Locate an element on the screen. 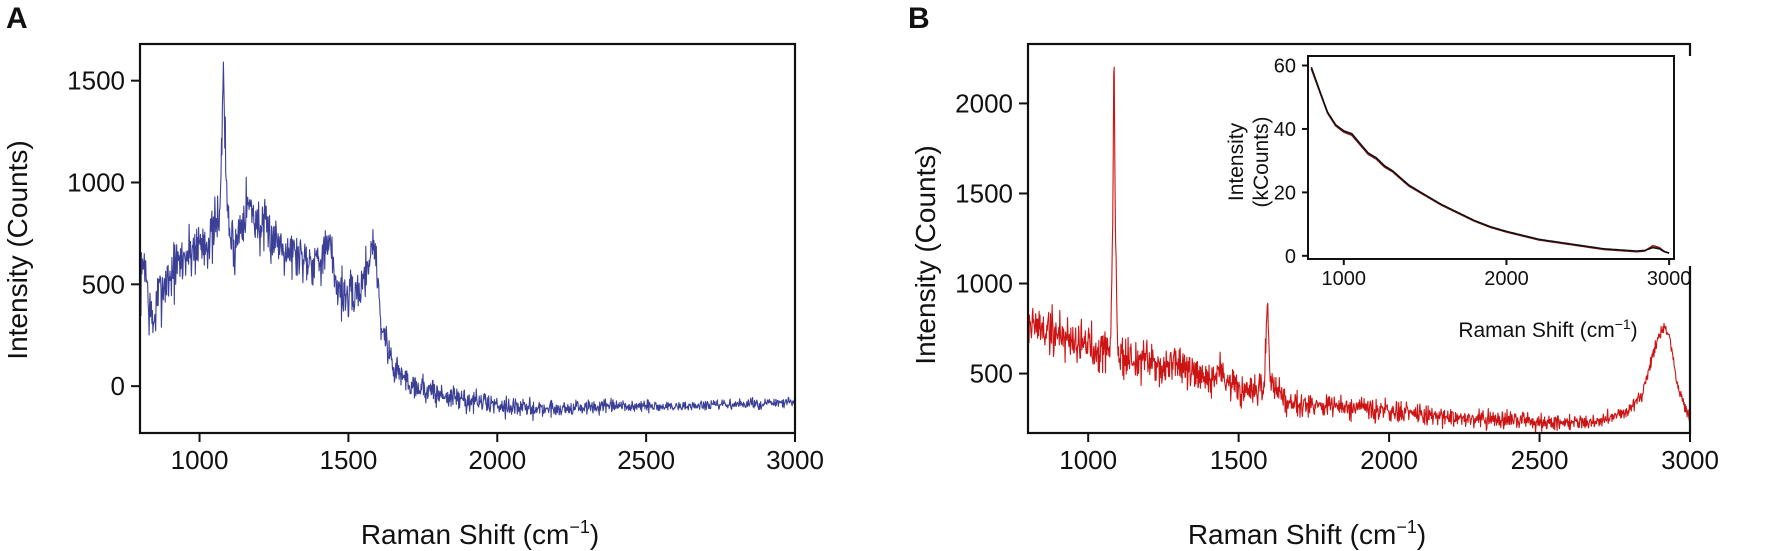  panel-b-y-tick-label: 500 is located at coordinates (991, 374).